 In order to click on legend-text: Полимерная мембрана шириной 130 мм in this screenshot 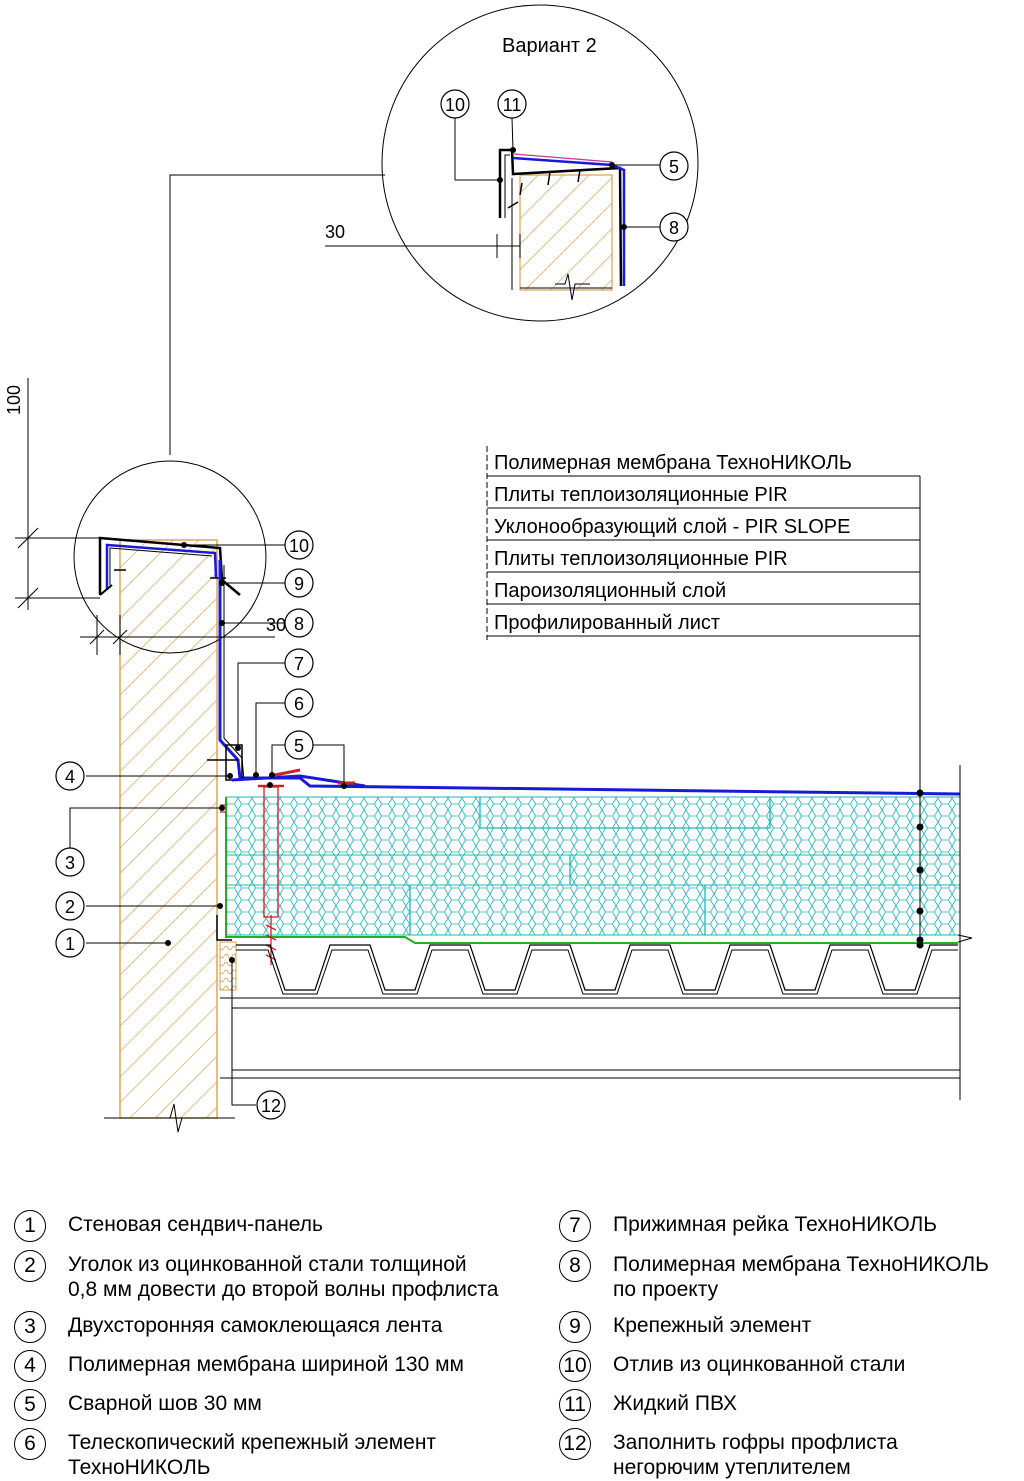, I will do `click(266, 1364)`.